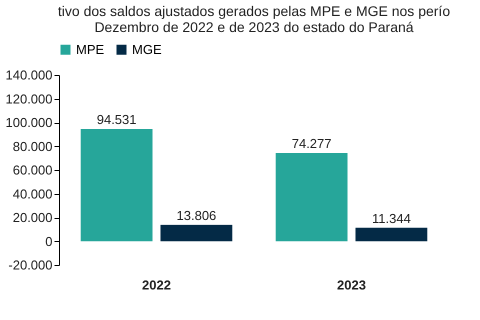  I want to click on legend-label: MPE, so click(90, 49).